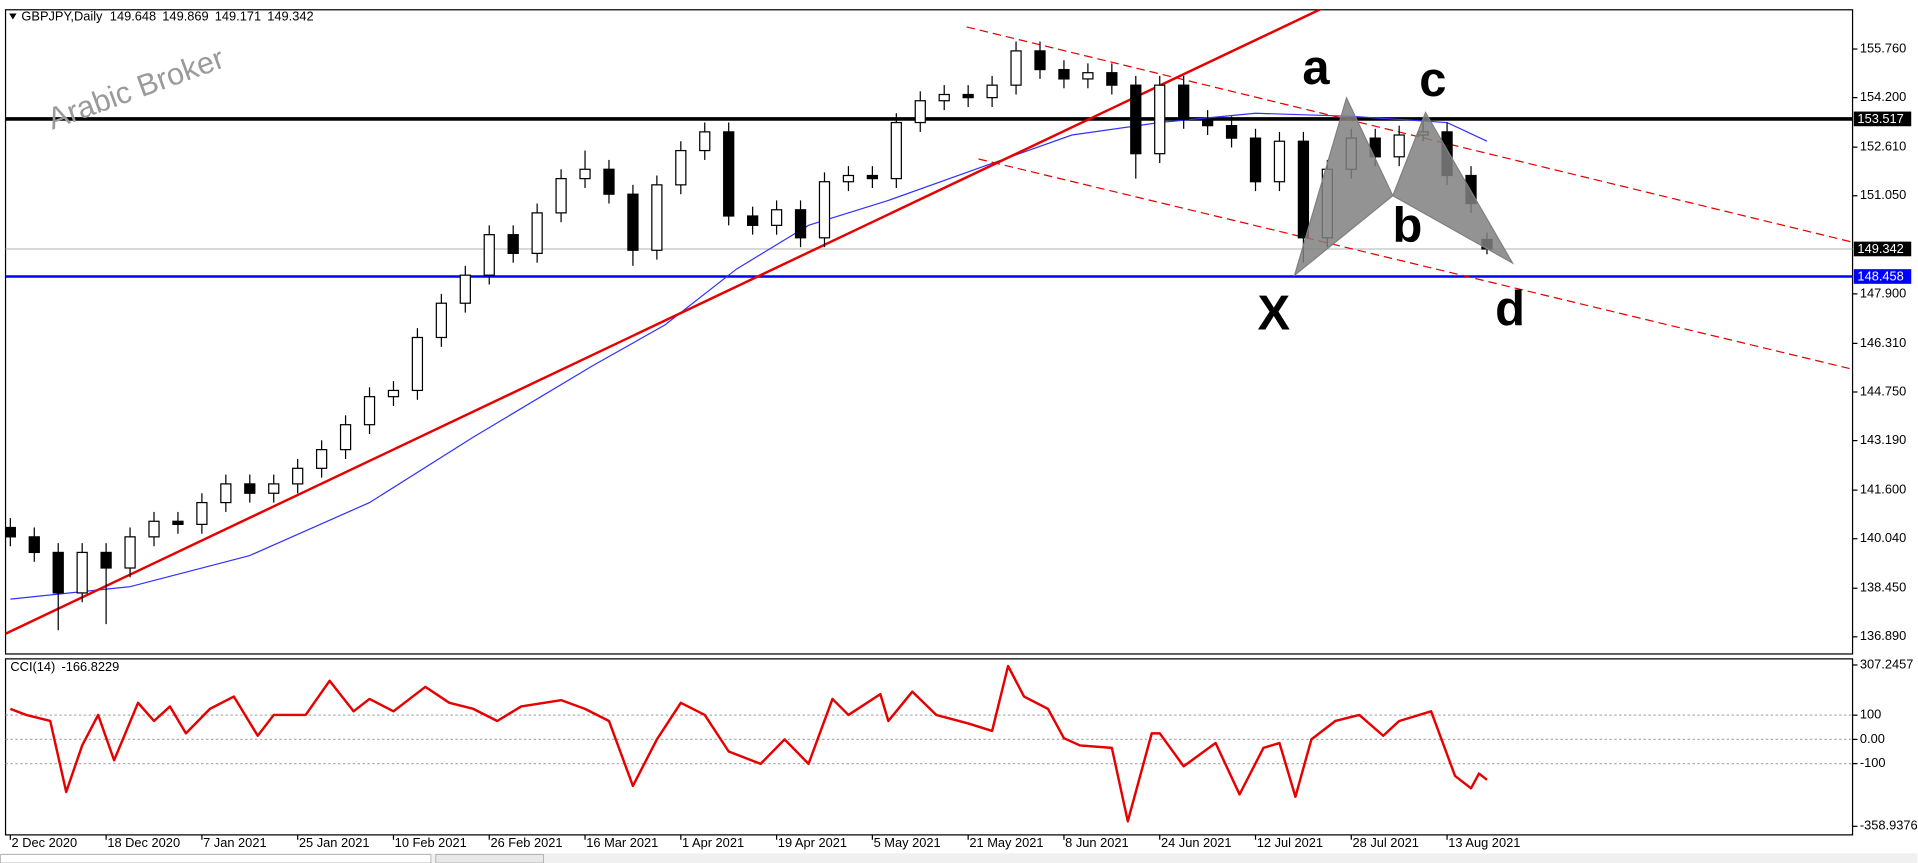 The image size is (1918, 863). Describe the element at coordinates (1883, 489) in the screenshot. I see `y-tick-label: 141.600` at that location.